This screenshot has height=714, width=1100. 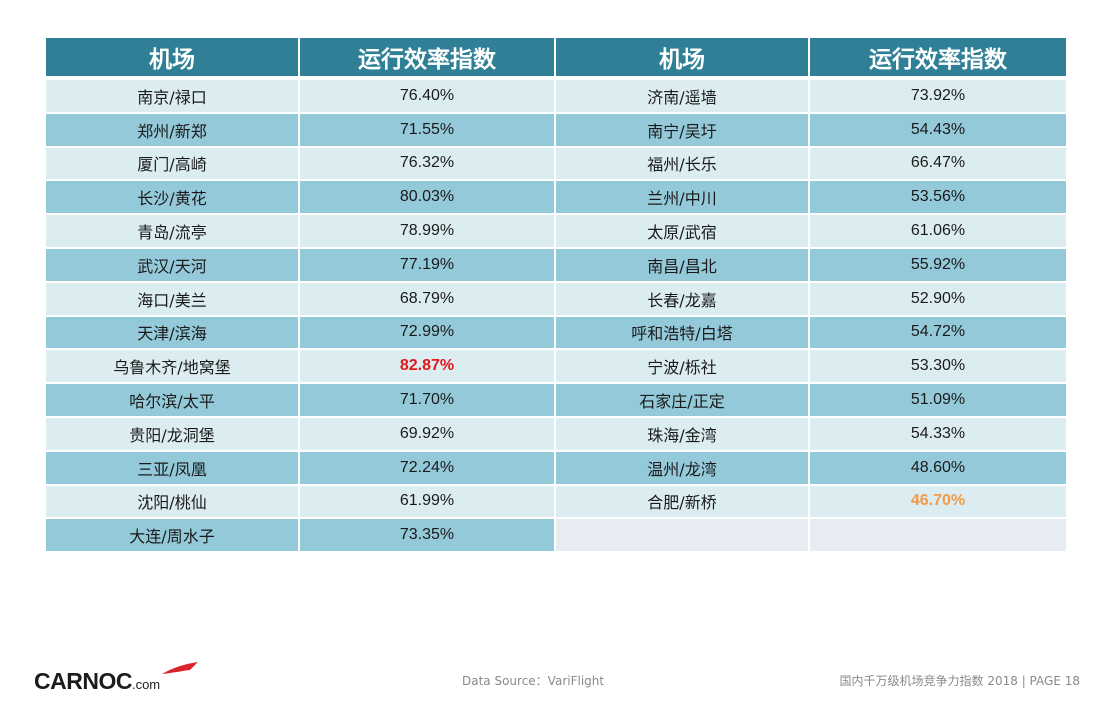 I want to click on efficiency-index-cell: 61.99%, so click(x=428, y=502).